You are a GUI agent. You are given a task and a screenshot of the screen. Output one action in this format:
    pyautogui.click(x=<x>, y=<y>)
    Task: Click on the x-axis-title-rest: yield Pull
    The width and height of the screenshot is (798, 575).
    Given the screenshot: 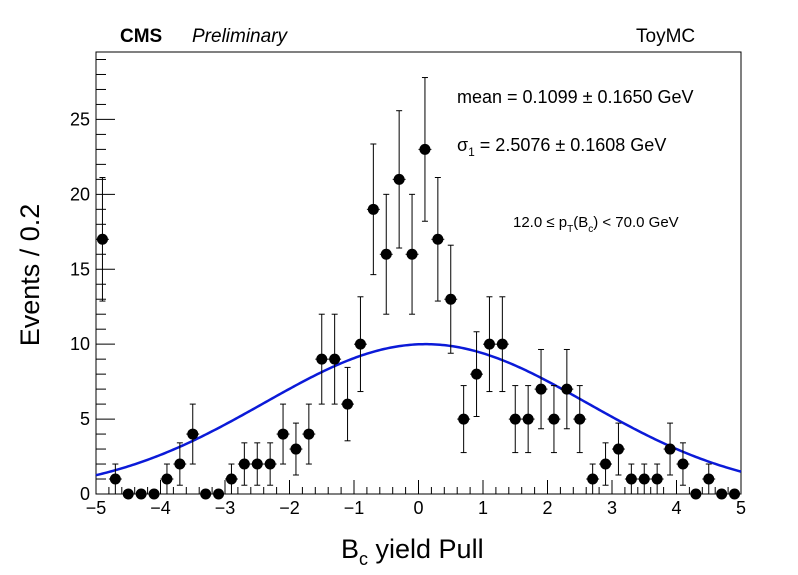 What is the action you would take?
    pyautogui.click(x=426, y=549)
    